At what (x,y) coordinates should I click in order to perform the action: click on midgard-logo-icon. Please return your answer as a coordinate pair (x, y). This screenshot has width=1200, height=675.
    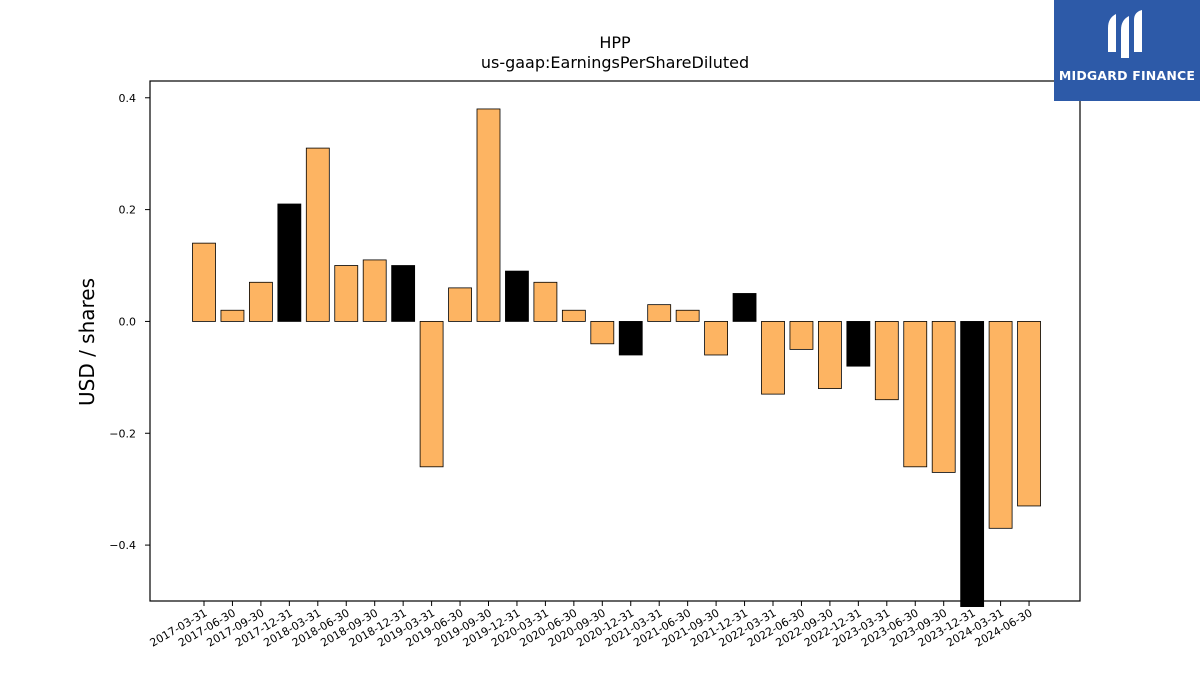
    Looking at the image, I should click on (1125, 34).